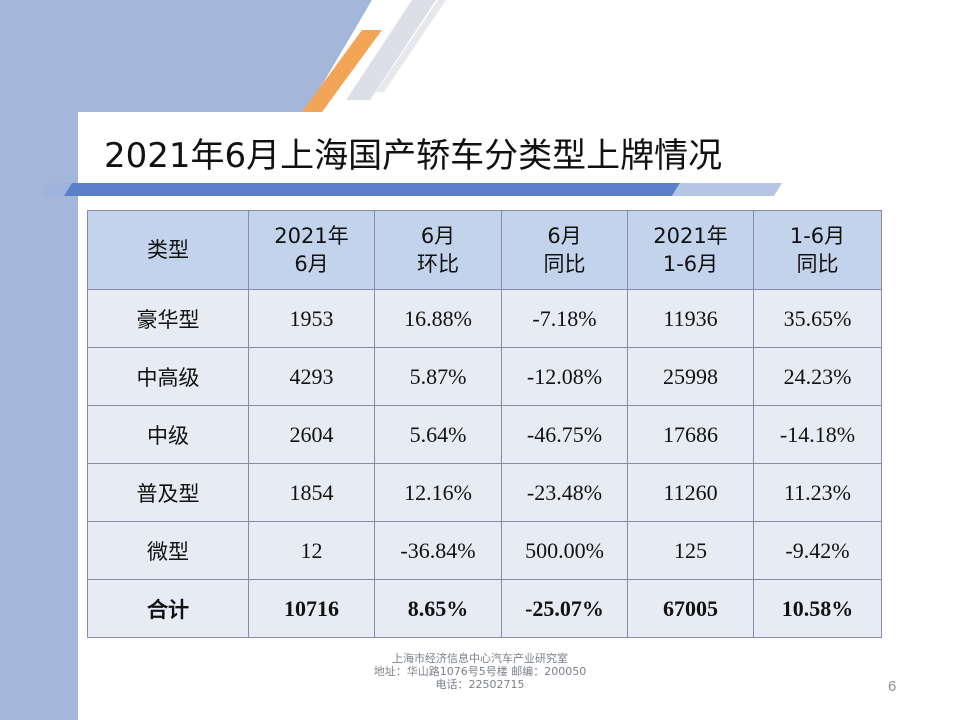  I want to click on band-light-left, so click(57, 189).